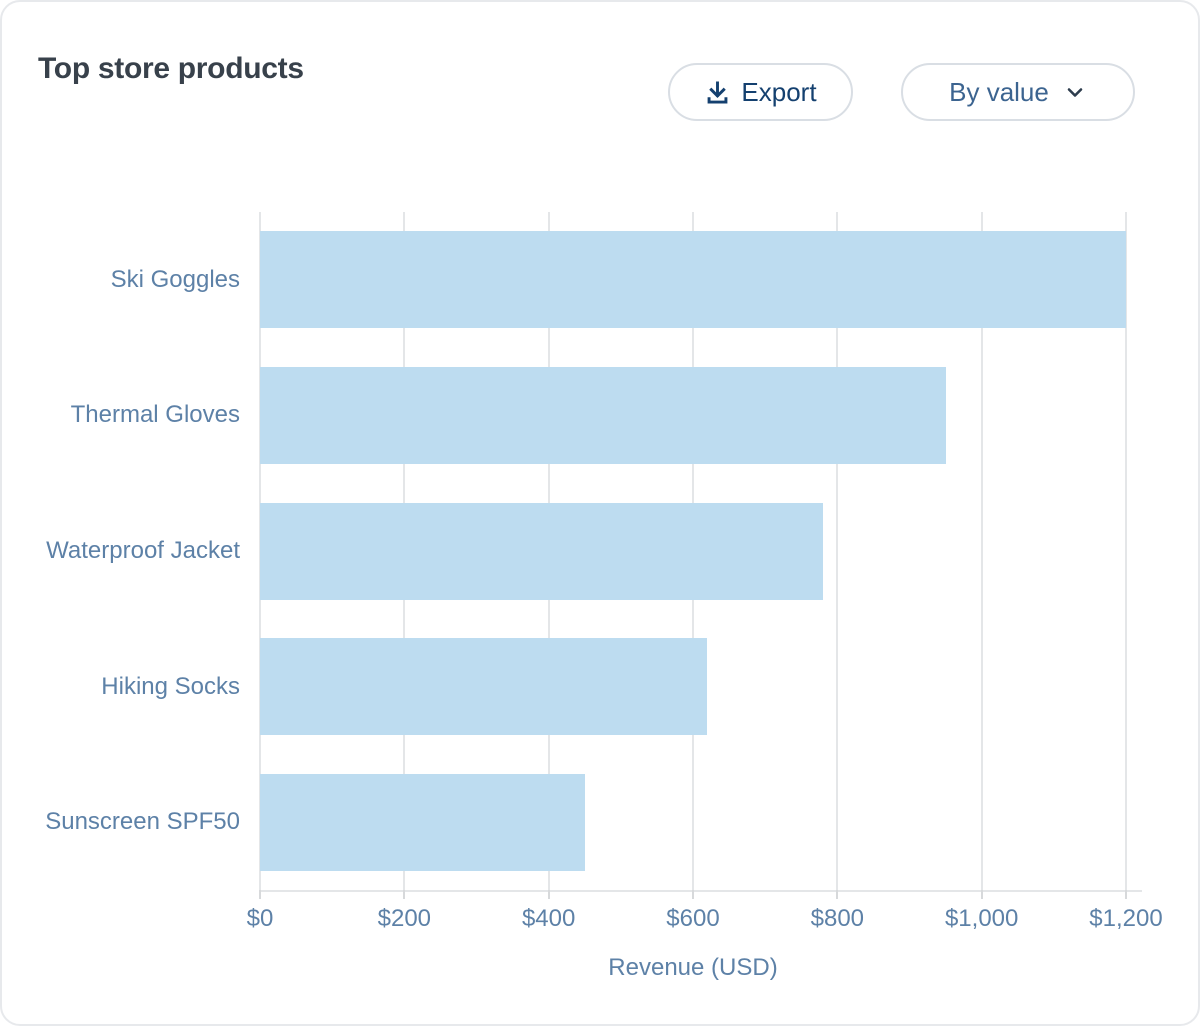  I want to click on x-tick-label: $400, so click(548, 918).